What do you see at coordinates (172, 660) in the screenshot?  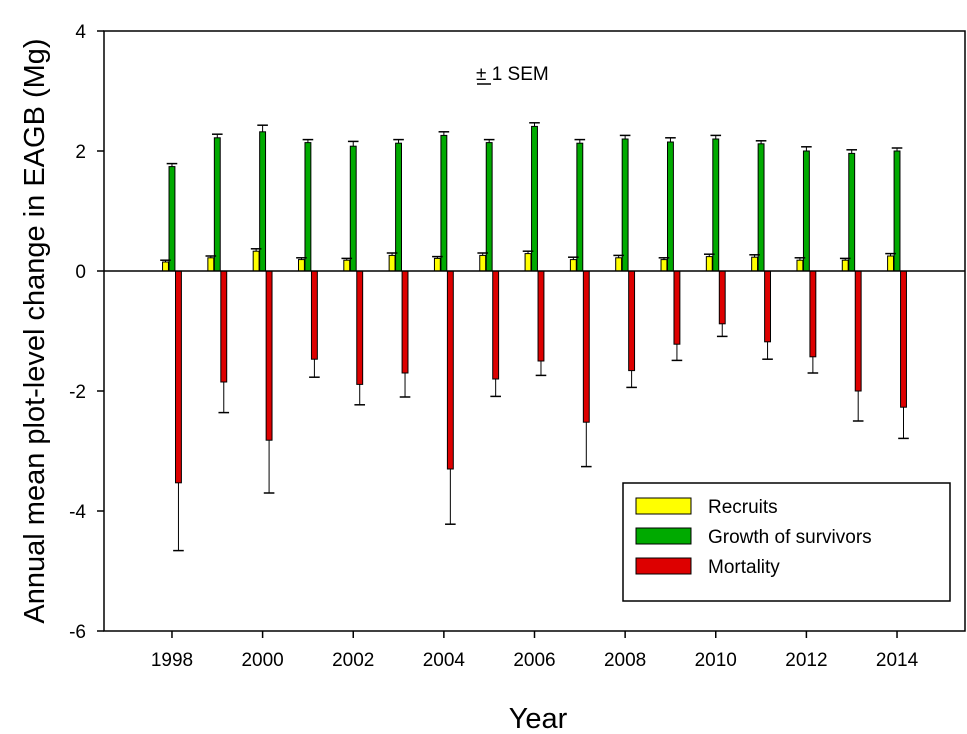 I see `x-tick-label: 1998` at bounding box center [172, 660].